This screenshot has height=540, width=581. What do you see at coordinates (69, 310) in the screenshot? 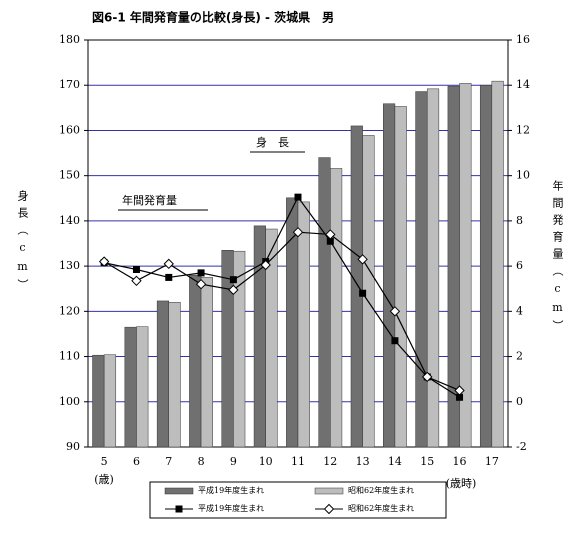
I see `y-tick-label: 120` at bounding box center [69, 310].